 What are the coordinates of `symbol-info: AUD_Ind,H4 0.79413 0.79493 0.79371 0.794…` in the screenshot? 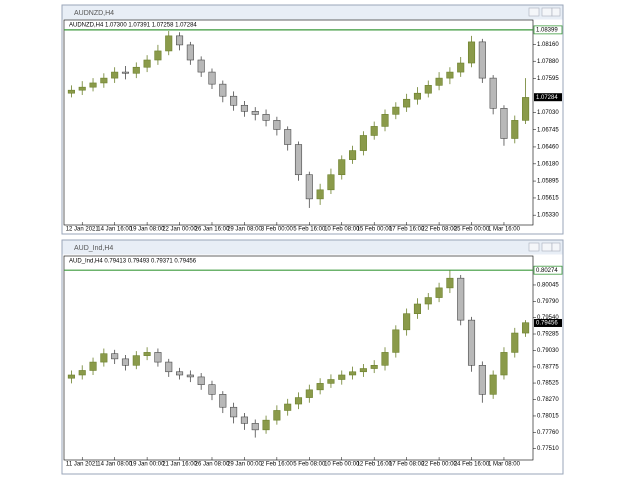 It's located at (133, 262).